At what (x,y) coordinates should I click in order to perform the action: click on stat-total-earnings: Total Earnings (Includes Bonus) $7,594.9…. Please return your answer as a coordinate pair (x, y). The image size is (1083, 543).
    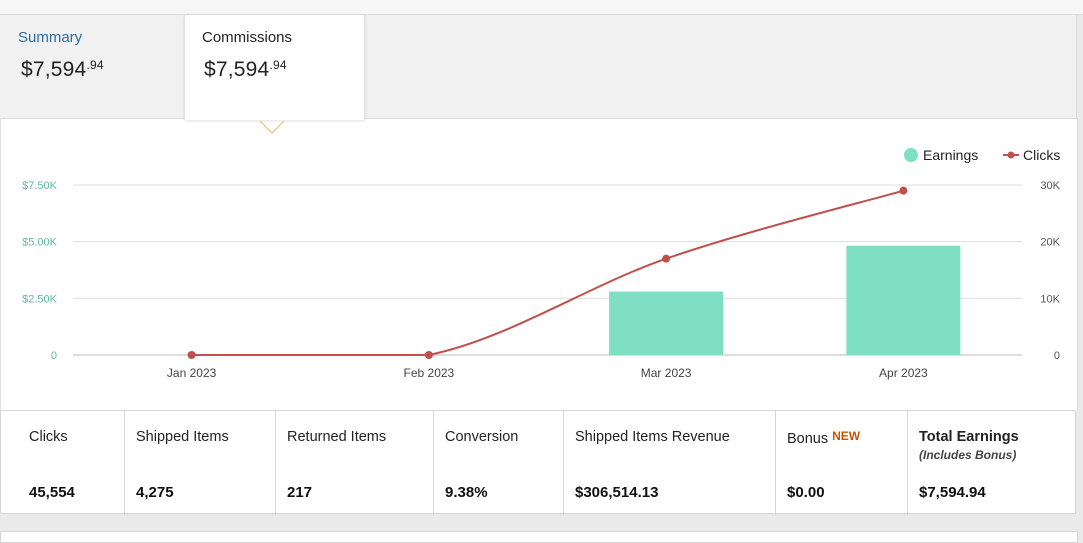
    Looking at the image, I should click on (992, 463).